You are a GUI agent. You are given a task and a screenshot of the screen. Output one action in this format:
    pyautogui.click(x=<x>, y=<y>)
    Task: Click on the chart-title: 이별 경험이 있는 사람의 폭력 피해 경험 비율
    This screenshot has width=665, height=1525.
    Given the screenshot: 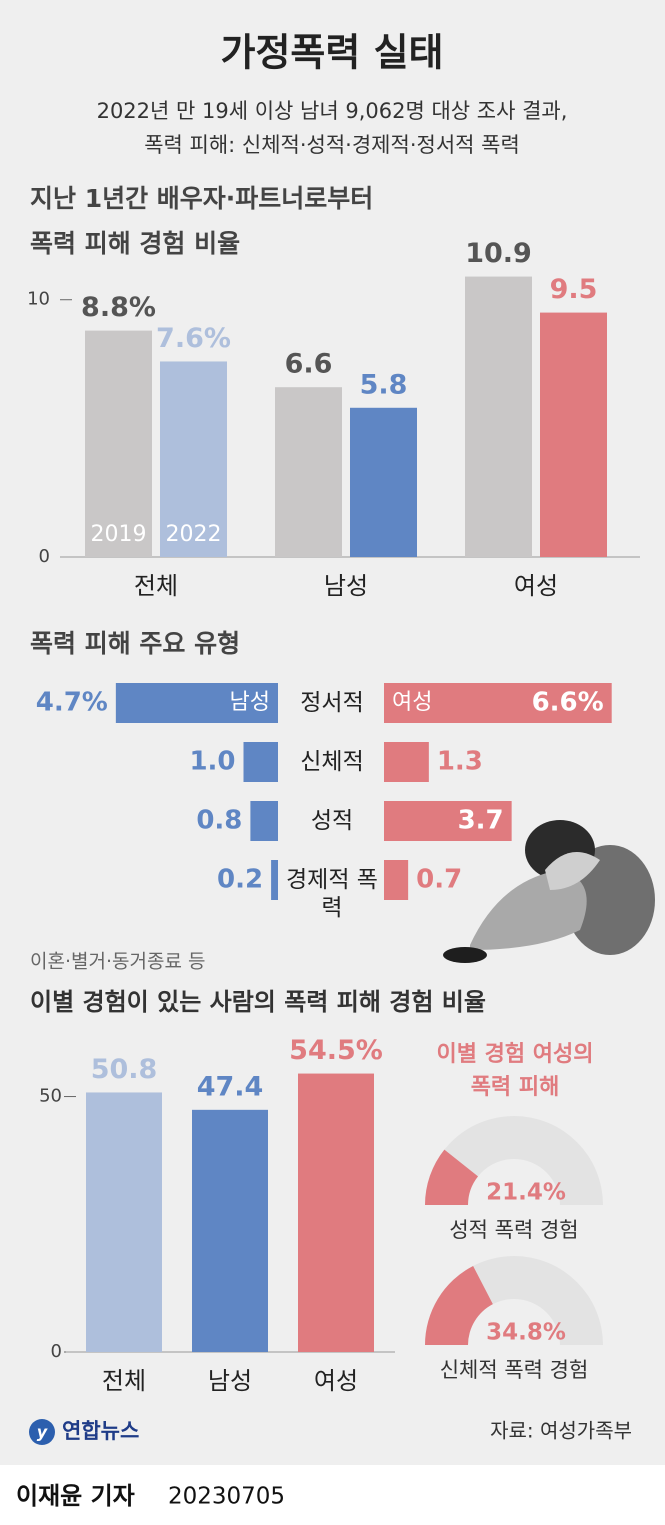 What is the action you would take?
    pyautogui.click(x=258, y=1002)
    